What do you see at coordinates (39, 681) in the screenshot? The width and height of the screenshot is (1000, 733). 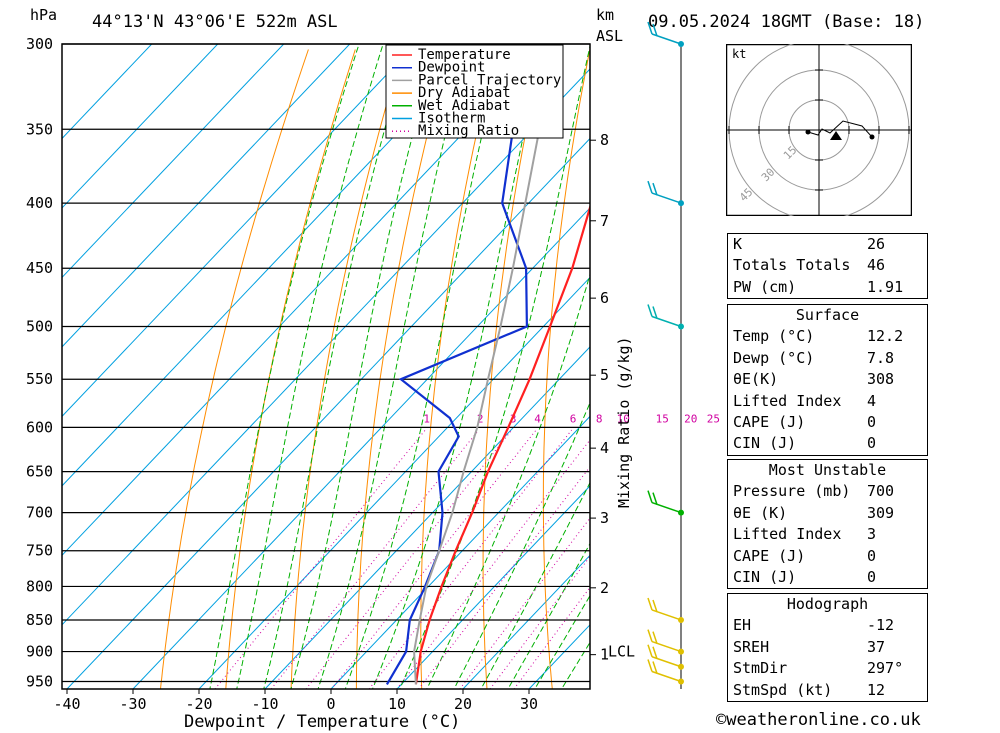 I see `pressure-tick-label: 950` at bounding box center [39, 681].